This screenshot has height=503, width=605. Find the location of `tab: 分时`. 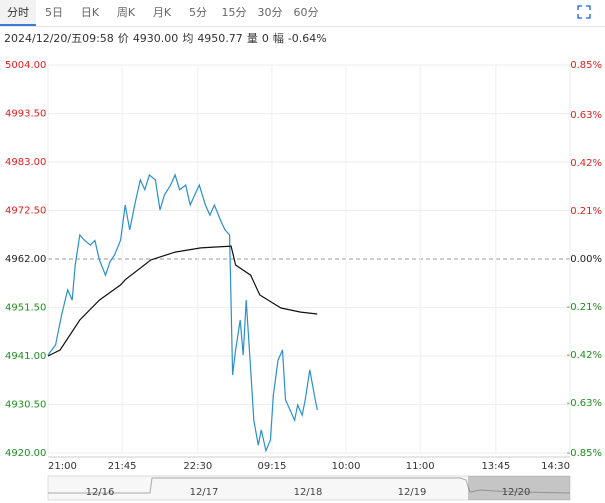

tab: 分时 is located at coordinates (18, 13).